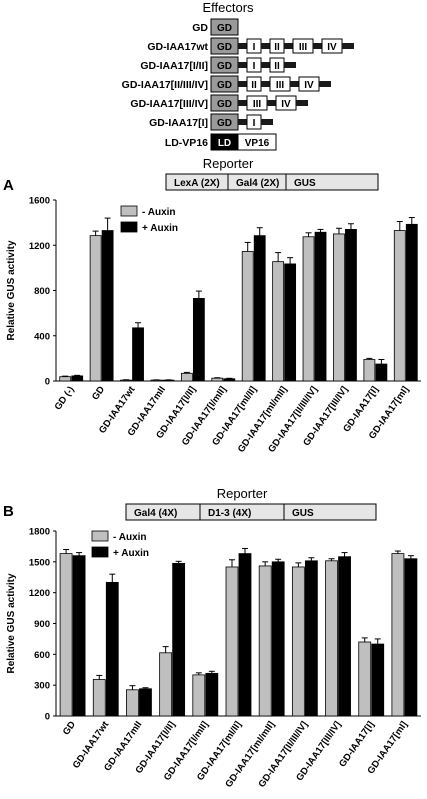 This screenshot has height=799, width=427. I want to click on vp16-box, so click(257, 142).